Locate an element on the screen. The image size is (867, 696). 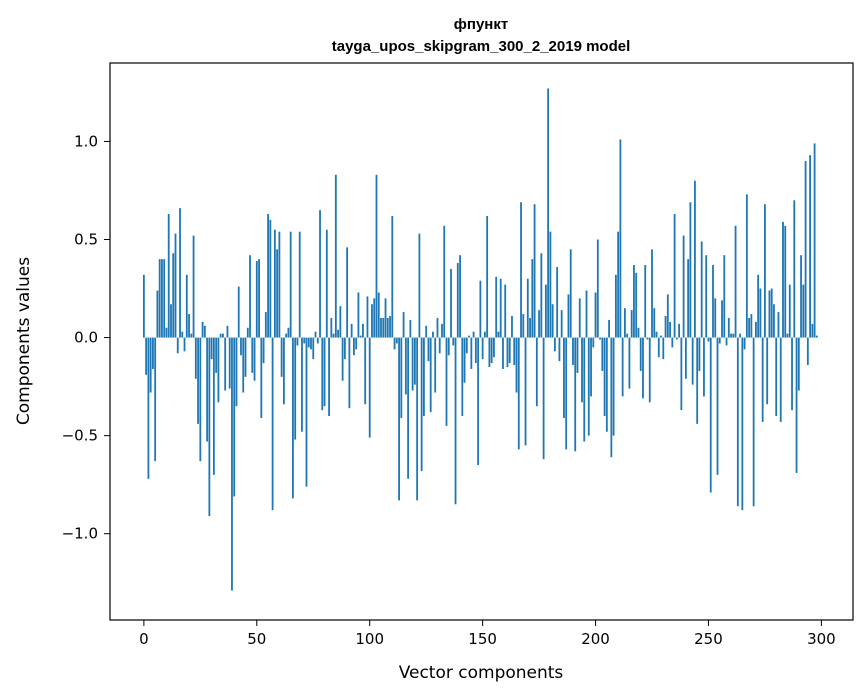
y-tick-label: −1.0 is located at coordinates (80, 534).